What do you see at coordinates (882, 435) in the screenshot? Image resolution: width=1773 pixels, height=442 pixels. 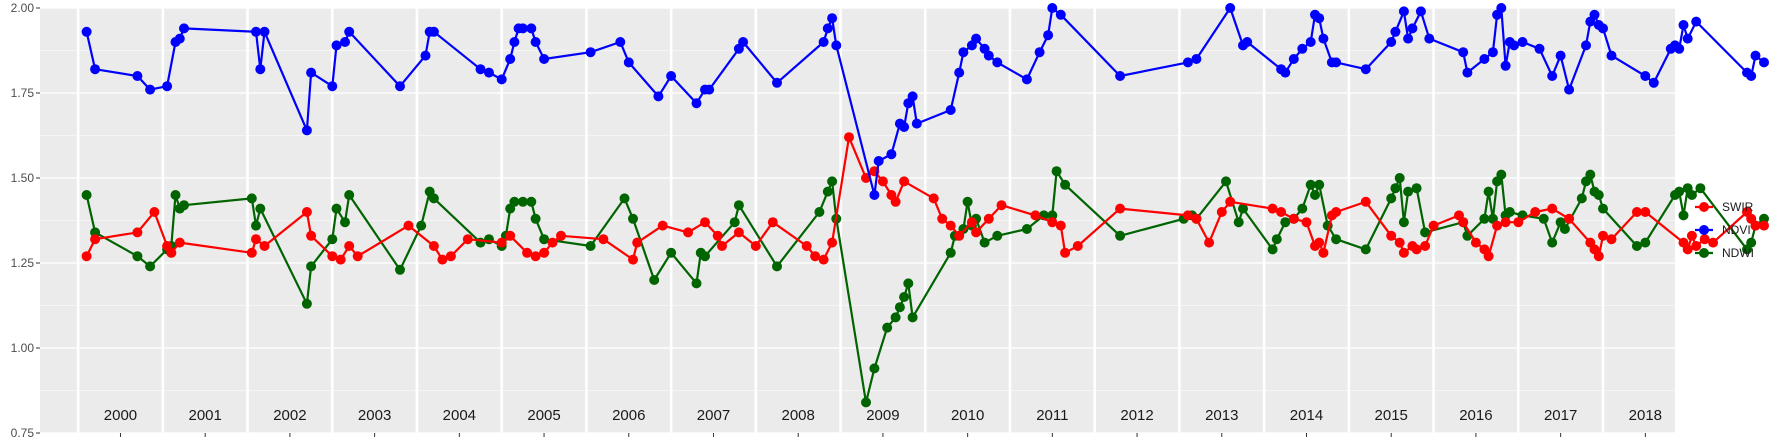 I see `x-axis` at bounding box center [882, 435].